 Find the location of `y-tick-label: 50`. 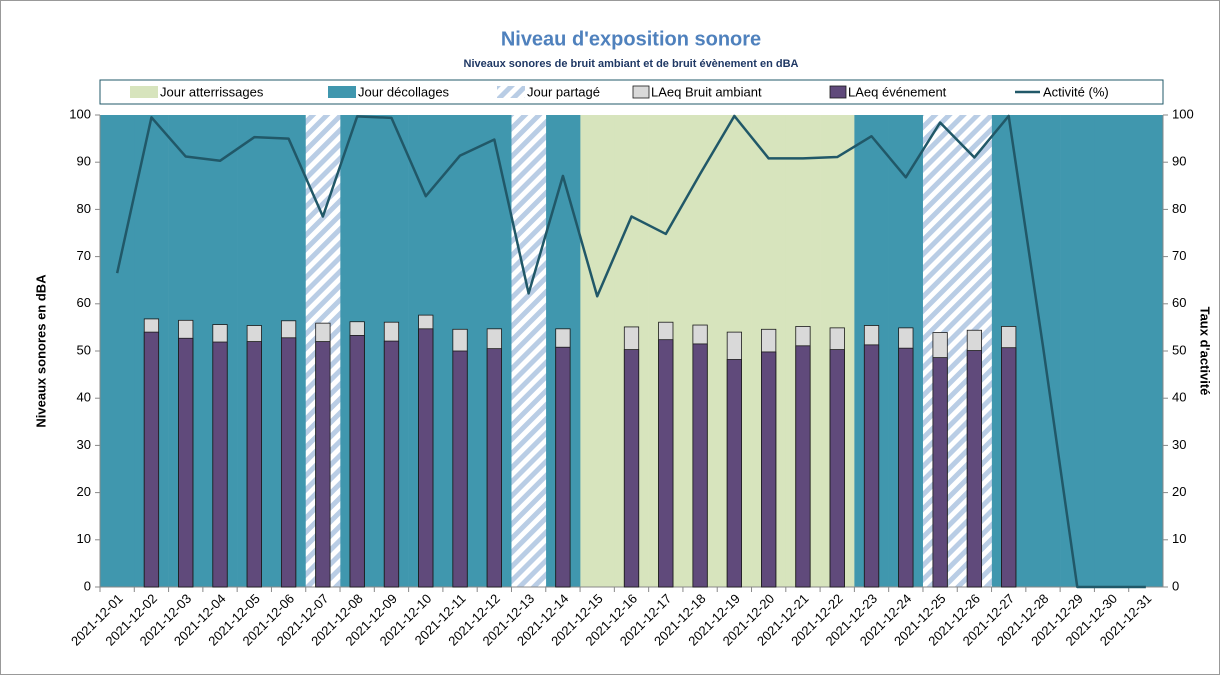

y-tick-label: 50 is located at coordinates (84, 349).